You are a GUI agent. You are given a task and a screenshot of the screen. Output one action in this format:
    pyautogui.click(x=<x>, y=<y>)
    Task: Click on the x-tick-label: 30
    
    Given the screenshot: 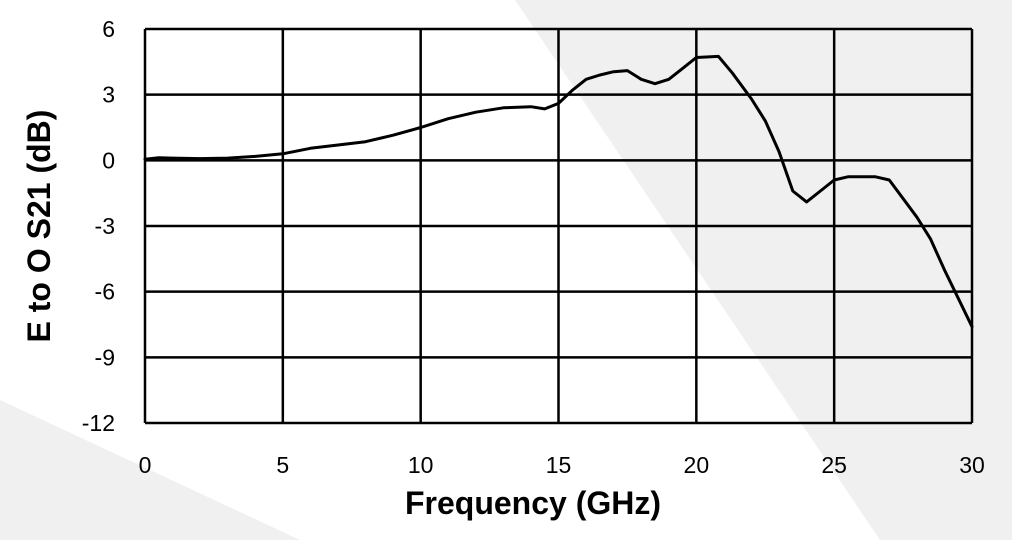 What is the action you would take?
    pyautogui.click(x=972, y=465)
    